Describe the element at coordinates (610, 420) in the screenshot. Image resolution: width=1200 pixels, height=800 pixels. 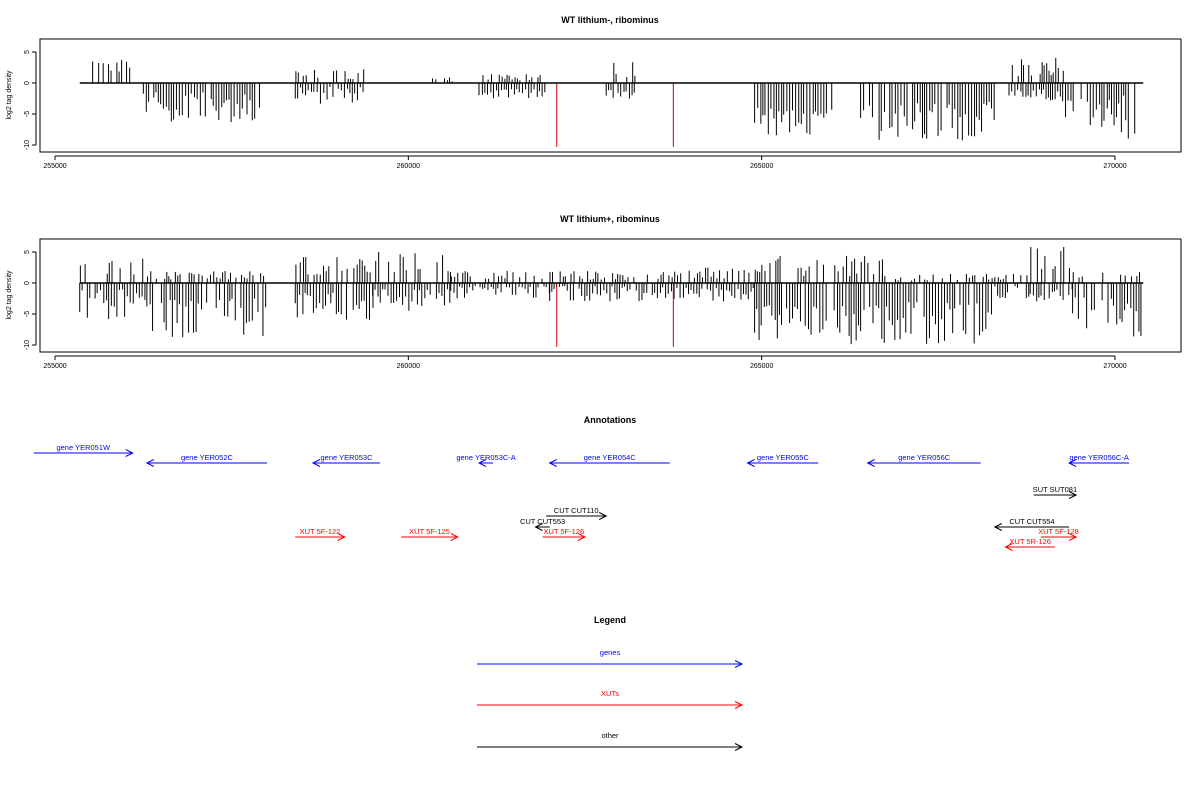
I see `annotations-title: Annotations` at that location.